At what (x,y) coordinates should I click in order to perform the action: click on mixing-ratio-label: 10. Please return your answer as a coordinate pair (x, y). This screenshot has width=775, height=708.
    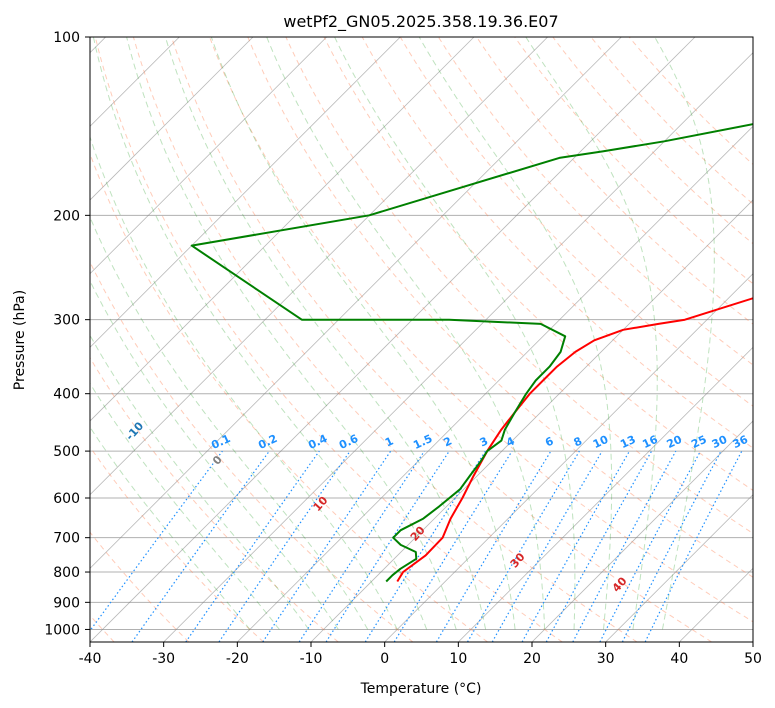
    Looking at the image, I should click on (601, 442).